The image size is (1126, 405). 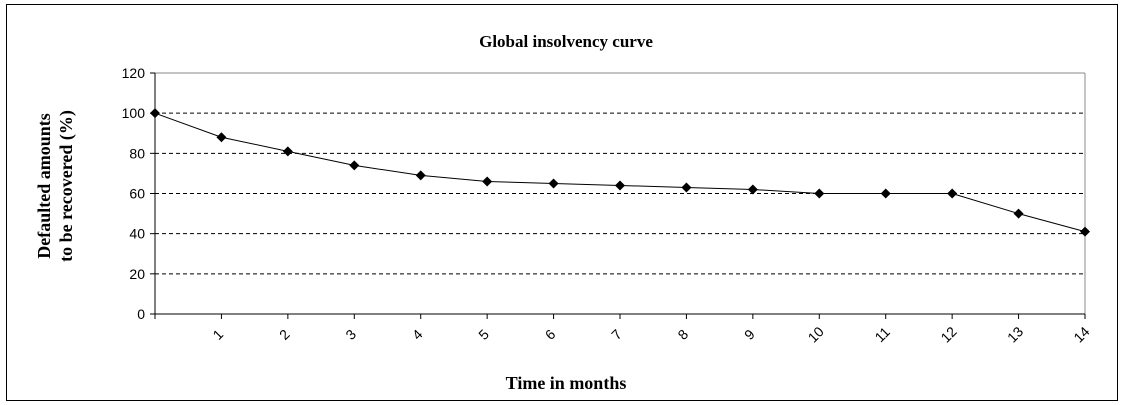 I want to click on y-axis-title-line-2: to be recovered (%), so click(x=66, y=186).